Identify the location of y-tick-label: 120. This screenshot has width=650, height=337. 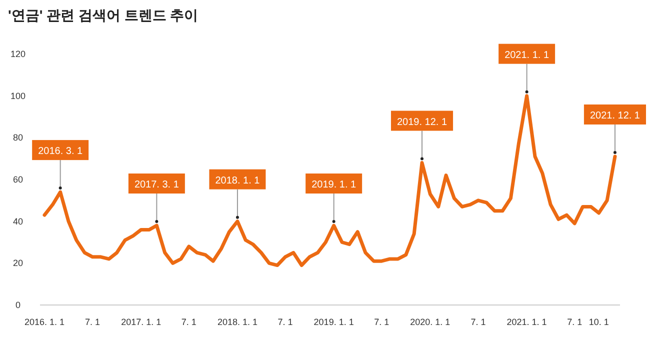
(18, 54).